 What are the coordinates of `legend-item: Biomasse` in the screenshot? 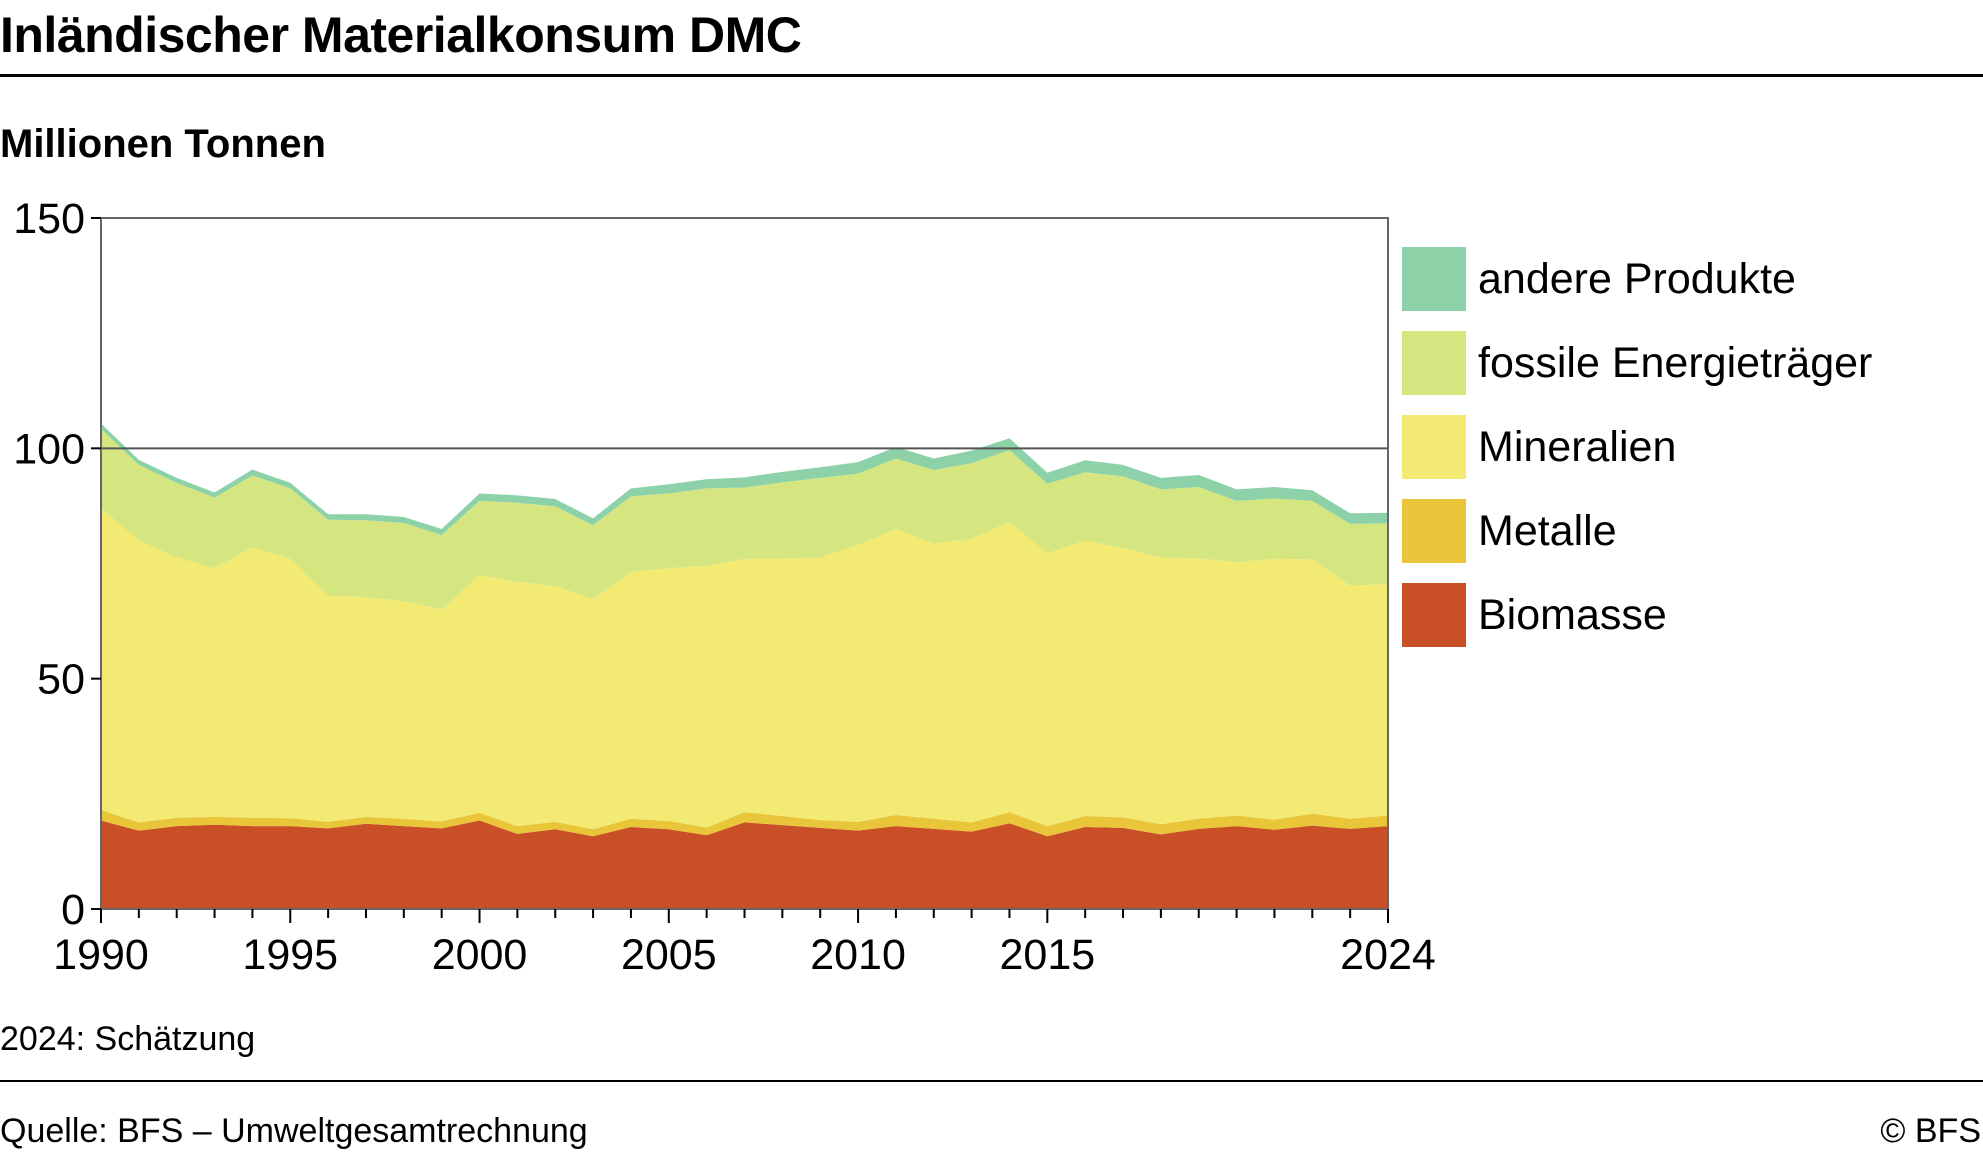 It's located at (1534, 615).